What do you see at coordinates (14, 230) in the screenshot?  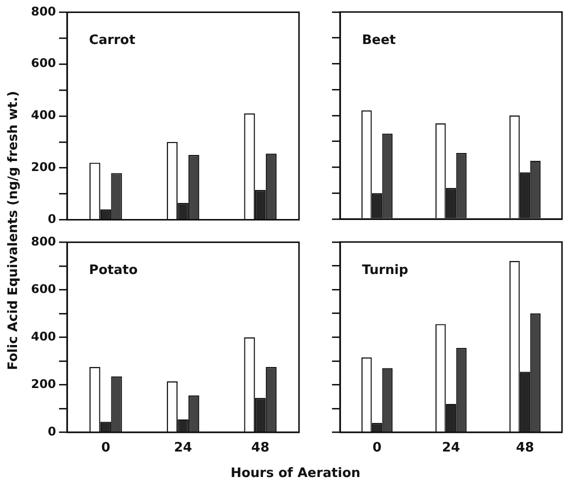 I see `y-axis-title: Folic Acid Equivalents (ng/g fresh wt.)` at bounding box center [14, 230].